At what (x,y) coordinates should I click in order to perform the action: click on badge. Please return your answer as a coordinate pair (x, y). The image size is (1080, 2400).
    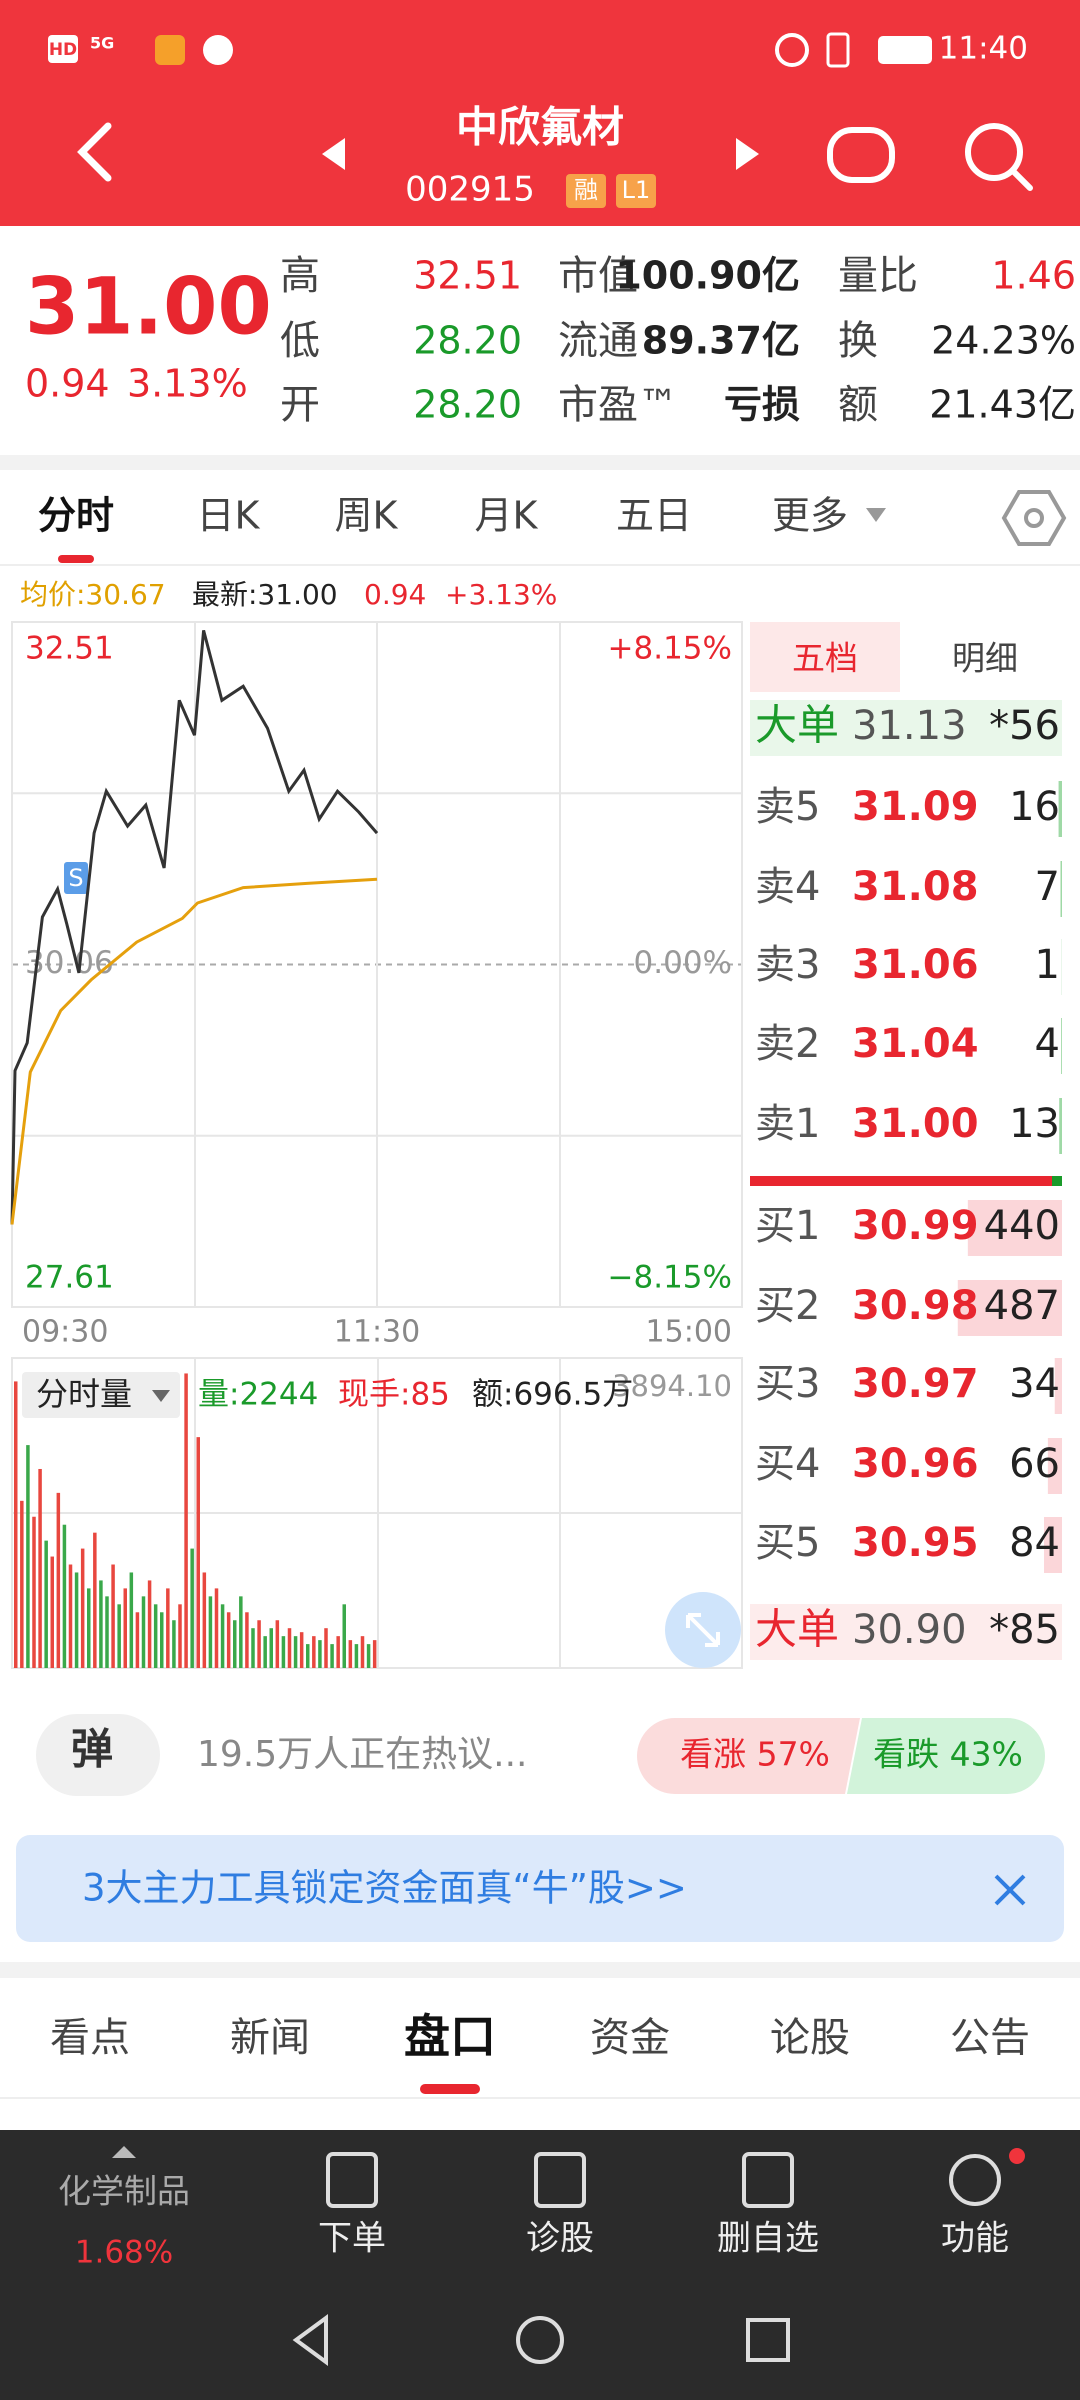
    Looking at the image, I should click on (636, 191).